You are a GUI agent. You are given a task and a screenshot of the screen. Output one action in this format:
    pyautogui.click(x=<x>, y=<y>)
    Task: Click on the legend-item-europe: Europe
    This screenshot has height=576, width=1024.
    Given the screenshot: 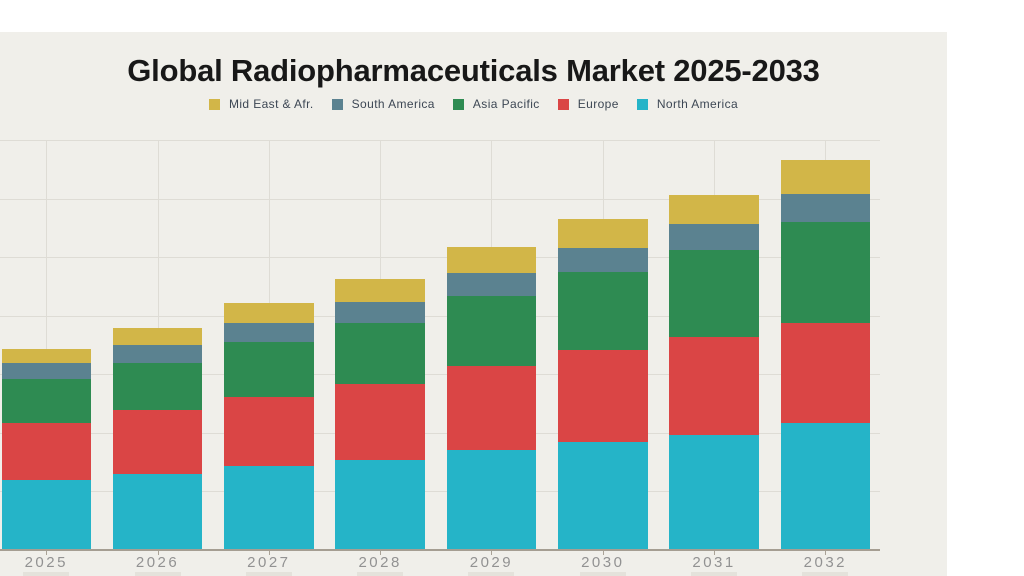 What is the action you would take?
    pyautogui.click(x=588, y=104)
    